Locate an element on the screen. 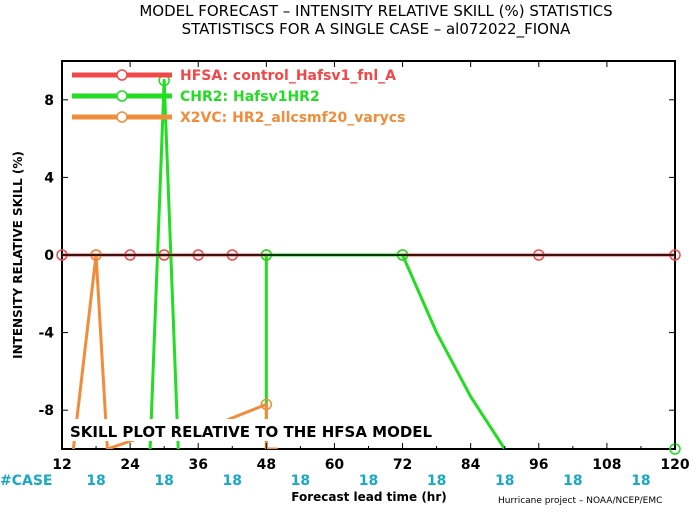 The image size is (700, 514). y-tick-label: -4 is located at coordinates (46, 334).